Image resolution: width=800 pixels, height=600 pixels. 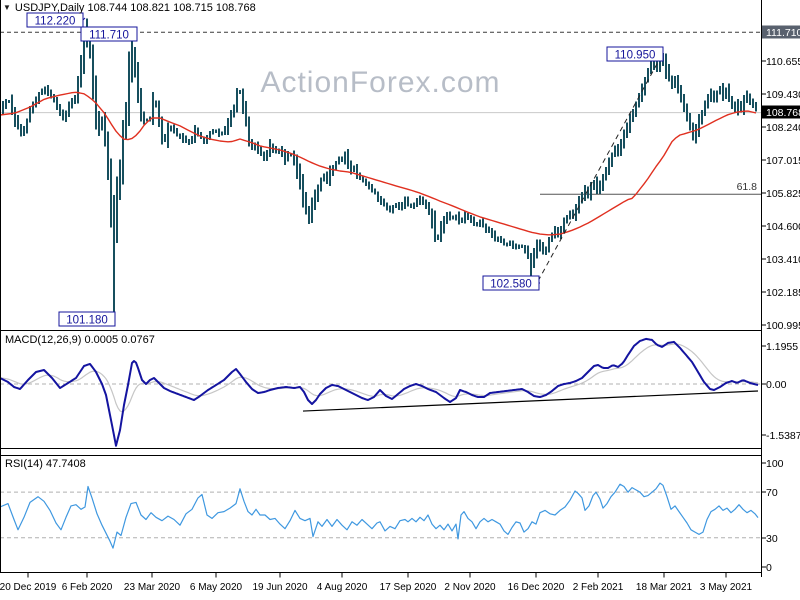 I want to click on y-axis-label: 0, so click(x=769, y=568).